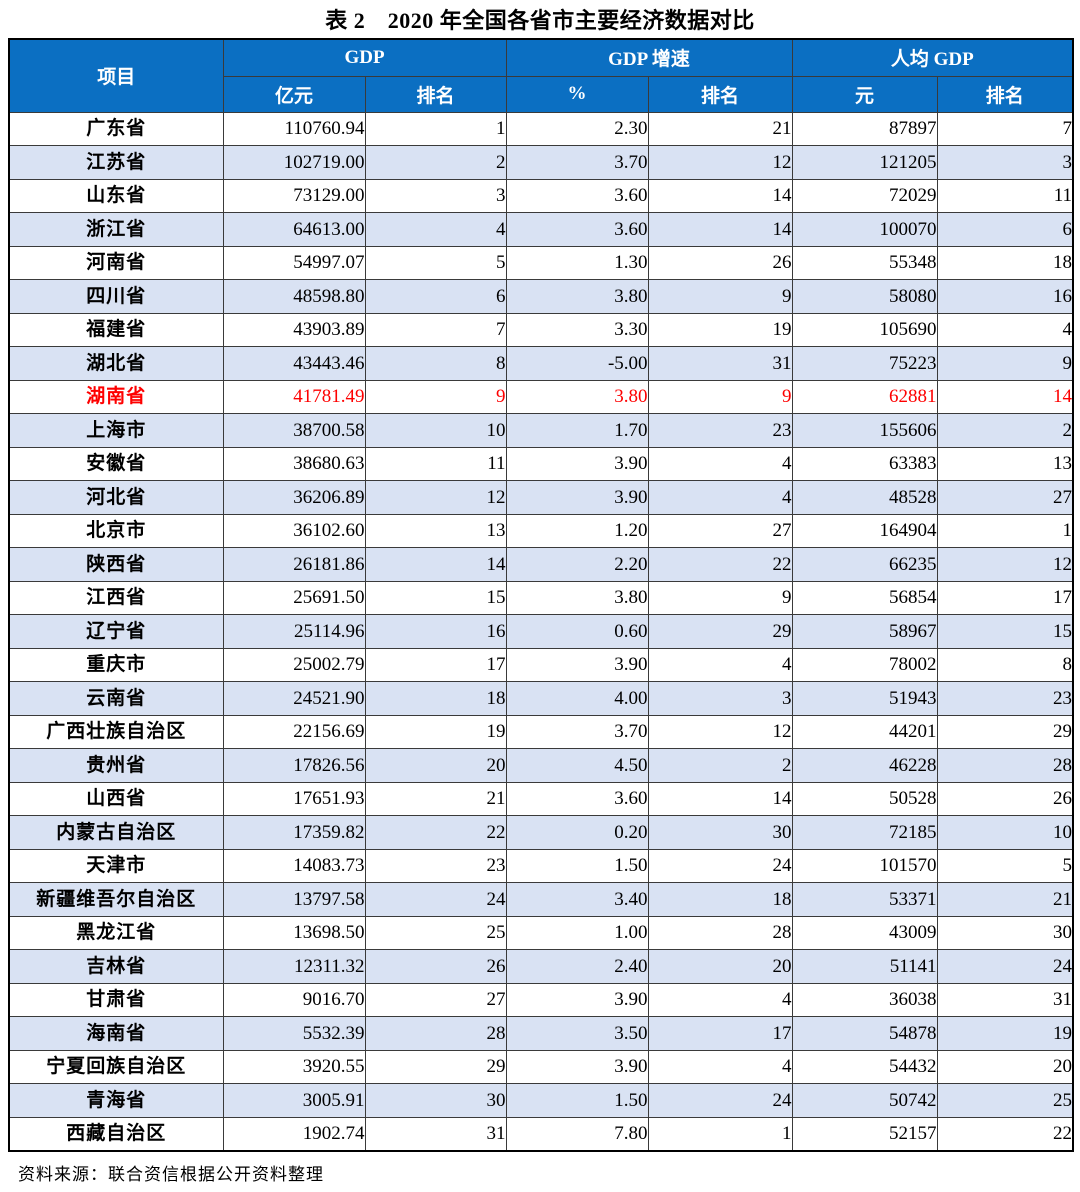 This screenshot has width=1080, height=1192. Describe the element at coordinates (116, 296) in the screenshot. I see `province-name-cell: 四川省` at that location.